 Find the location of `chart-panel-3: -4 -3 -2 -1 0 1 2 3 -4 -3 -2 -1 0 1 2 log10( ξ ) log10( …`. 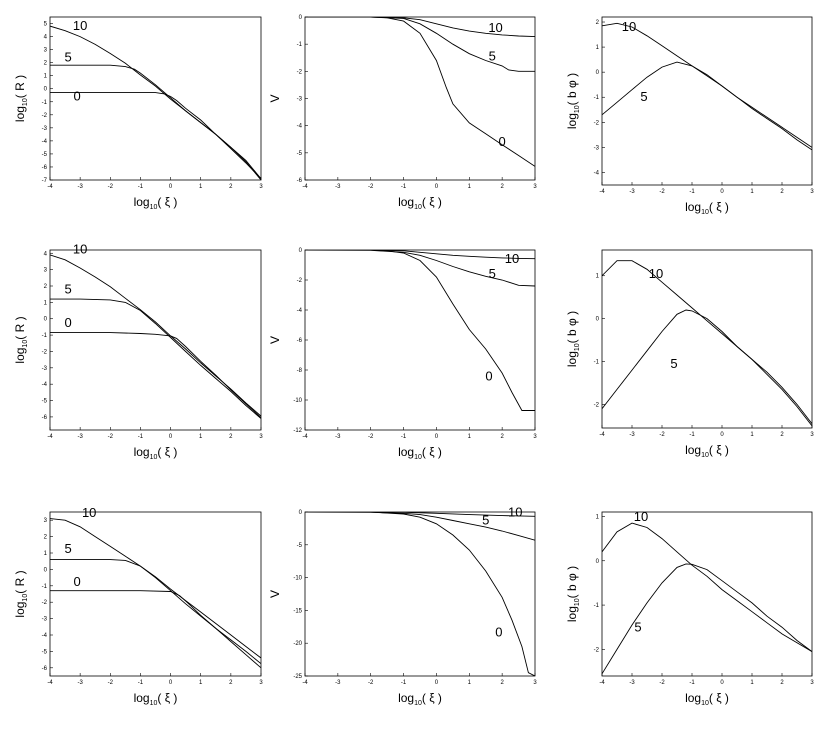

chart-panel-3: -4 -3 -2 -1 0 1 2 3 -4 -3 -2 -1 0 1 2 log10( ξ ) log10( … is located at coordinates (689, 116).